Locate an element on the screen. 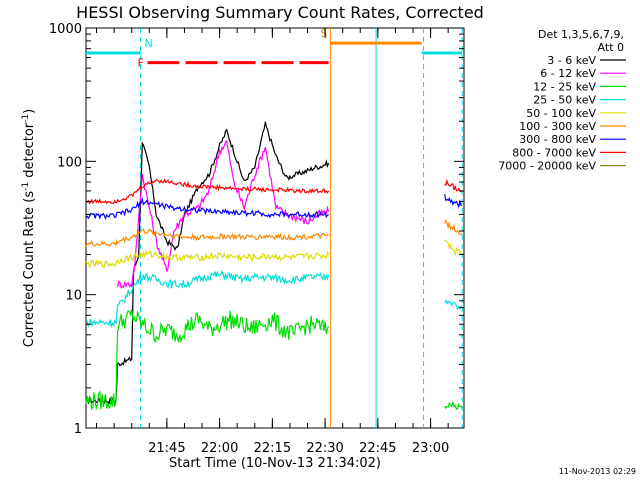 This screenshot has height=480, width=640. legend-entry-label: 50 - 100 keV is located at coordinates (561, 113).